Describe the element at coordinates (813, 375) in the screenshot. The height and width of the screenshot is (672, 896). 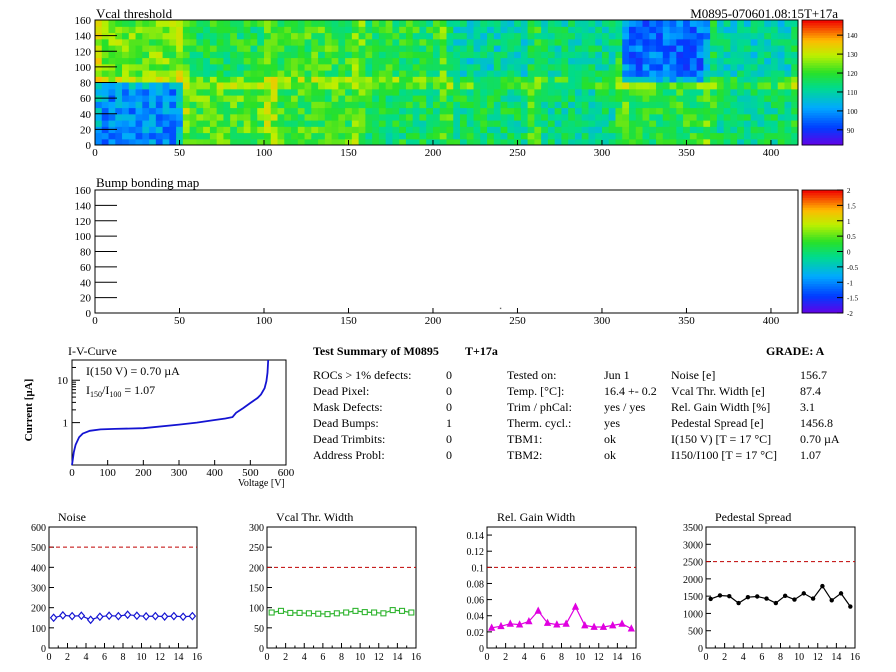
I see `summary-value: 156.7` at that location.